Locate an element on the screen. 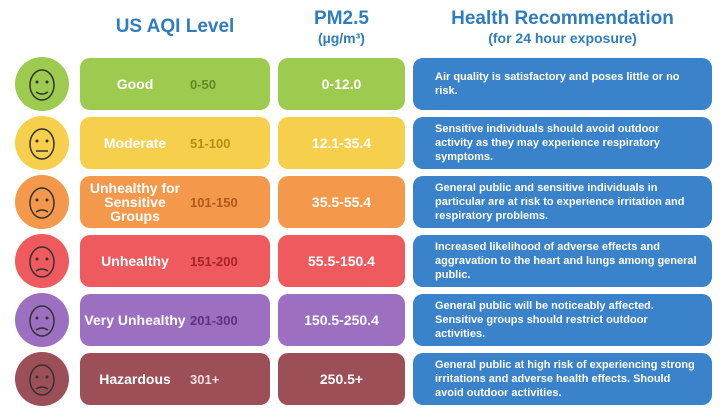  aqi-range: 51-100 is located at coordinates (210, 143).